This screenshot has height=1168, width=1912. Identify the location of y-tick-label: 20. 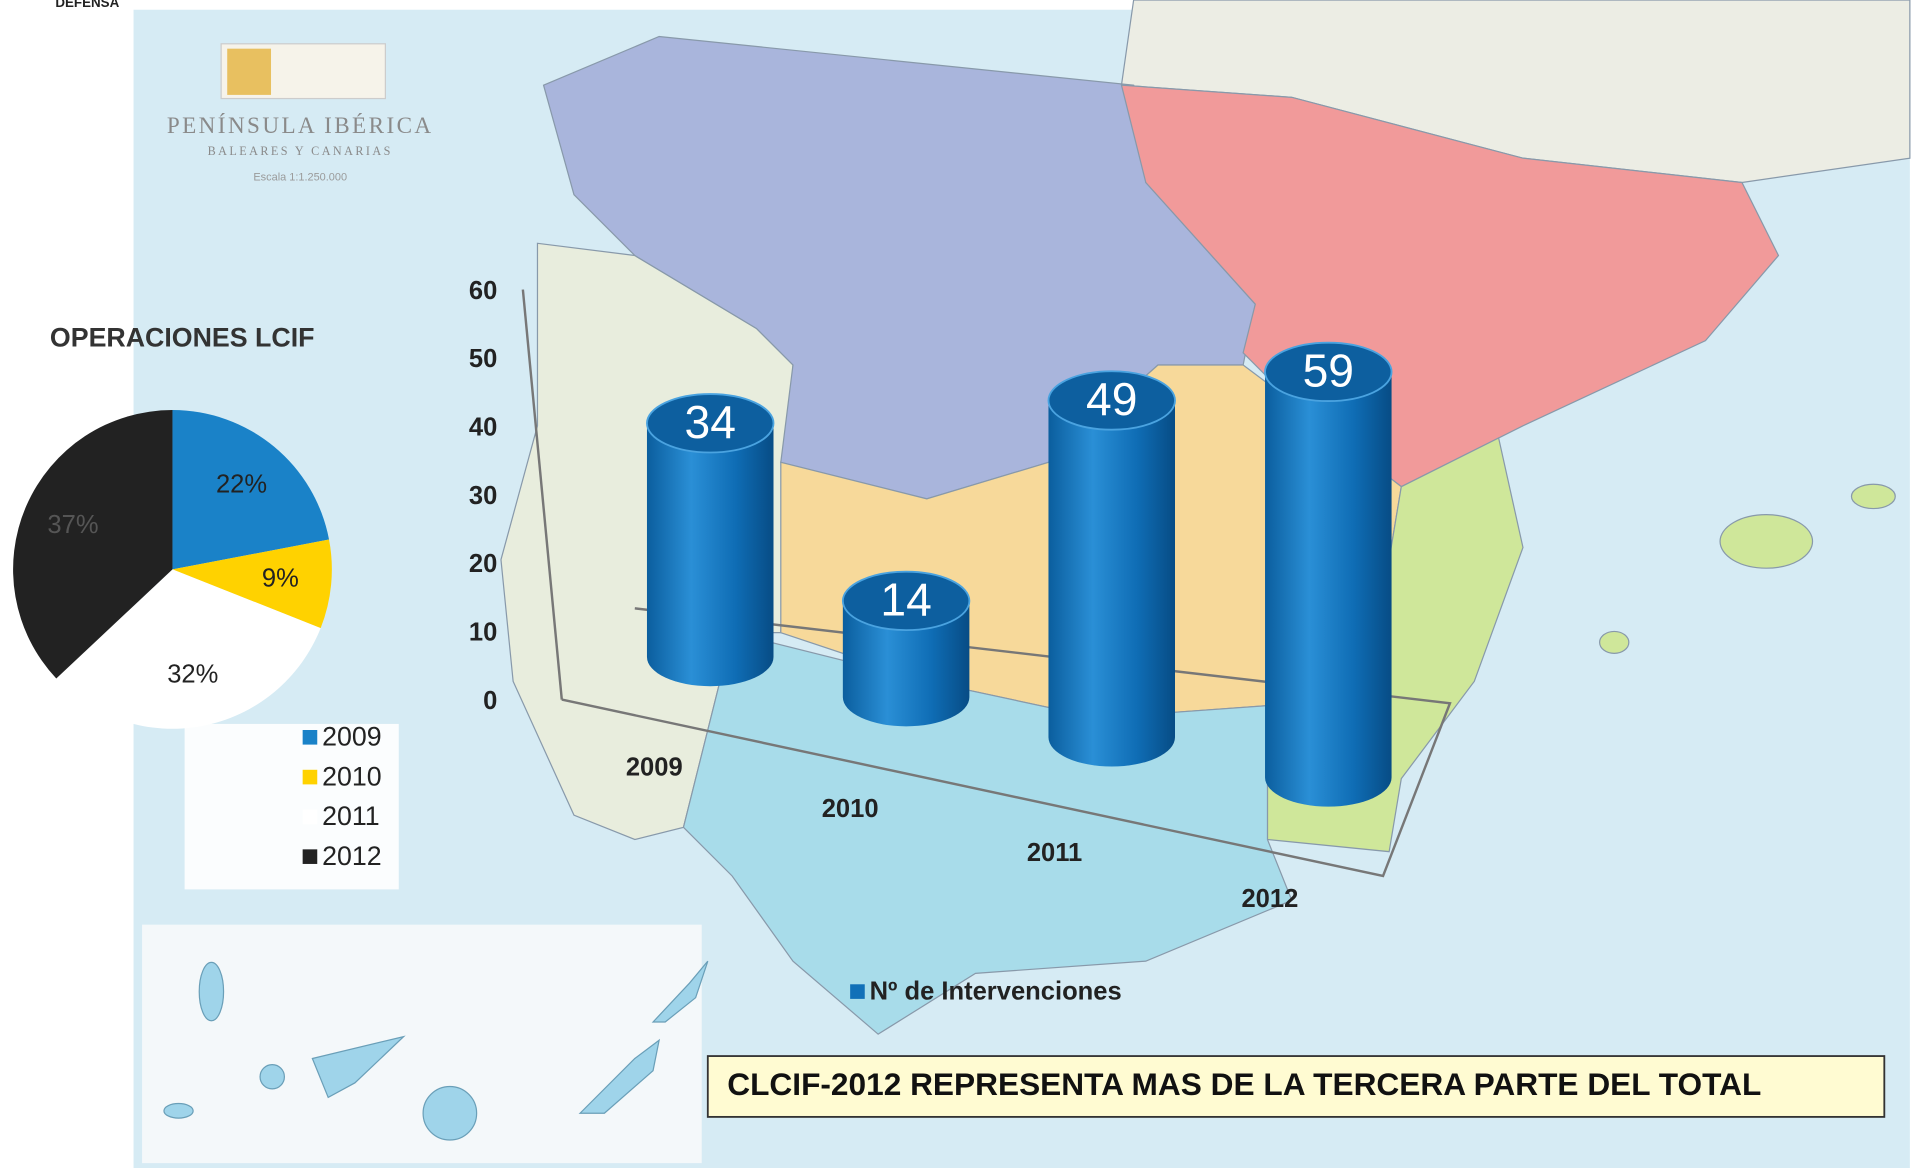
(483, 564).